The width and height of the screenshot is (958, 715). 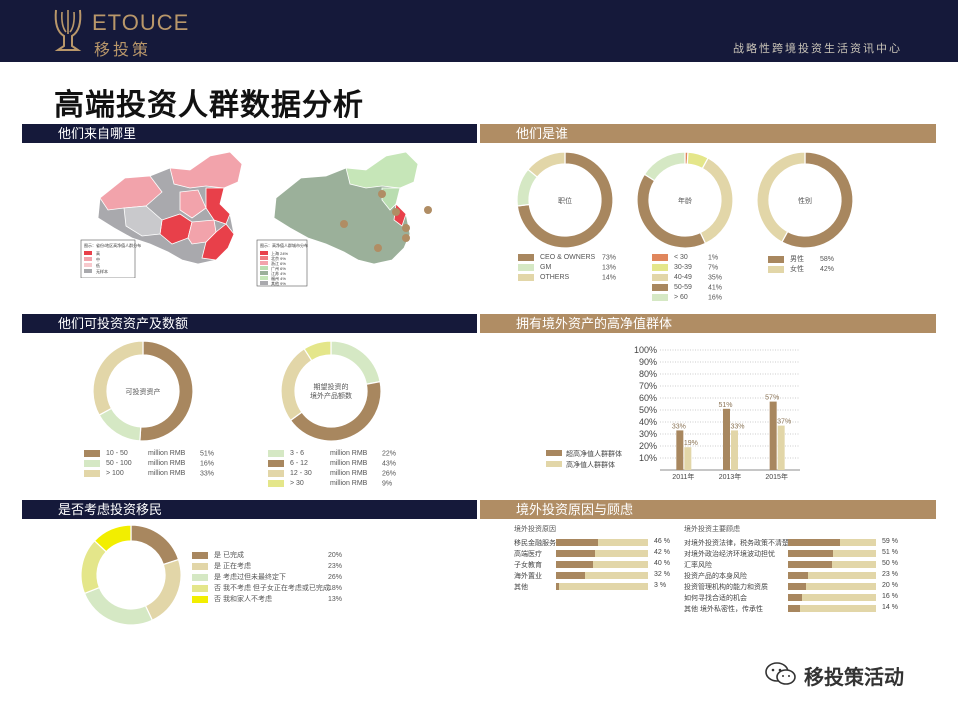 I want to click on reasons-right-title: 境外投资主要顾虑, so click(x=712, y=529).